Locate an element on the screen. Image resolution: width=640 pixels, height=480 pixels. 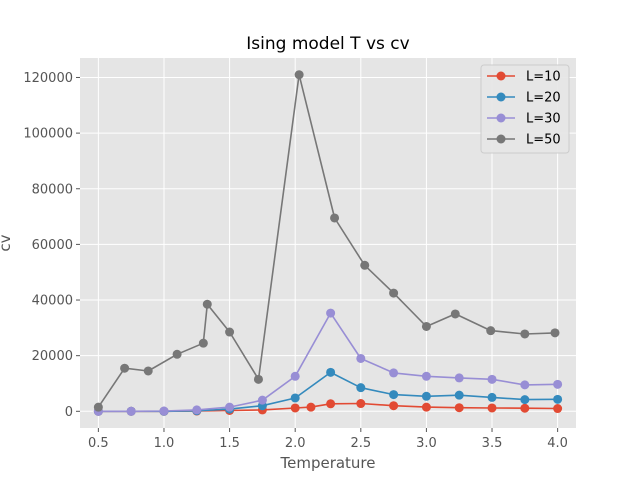
legend-label: L=20 is located at coordinates (543, 98).